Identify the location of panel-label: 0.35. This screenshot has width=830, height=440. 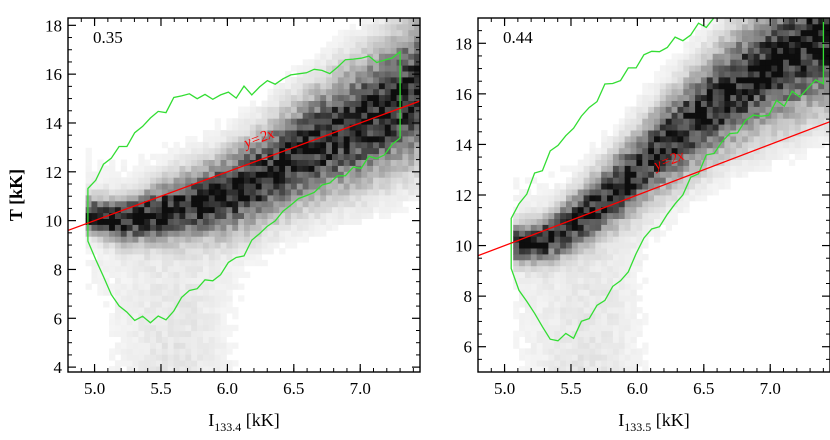
(108, 37).